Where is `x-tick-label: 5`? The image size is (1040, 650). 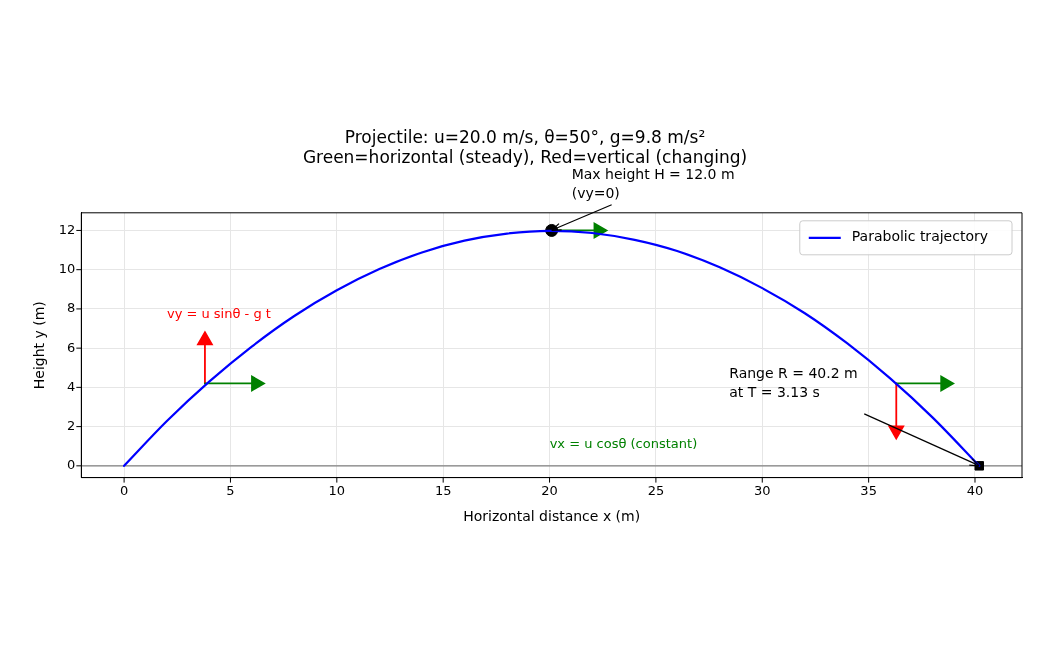 x-tick-label: 5 is located at coordinates (230, 490).